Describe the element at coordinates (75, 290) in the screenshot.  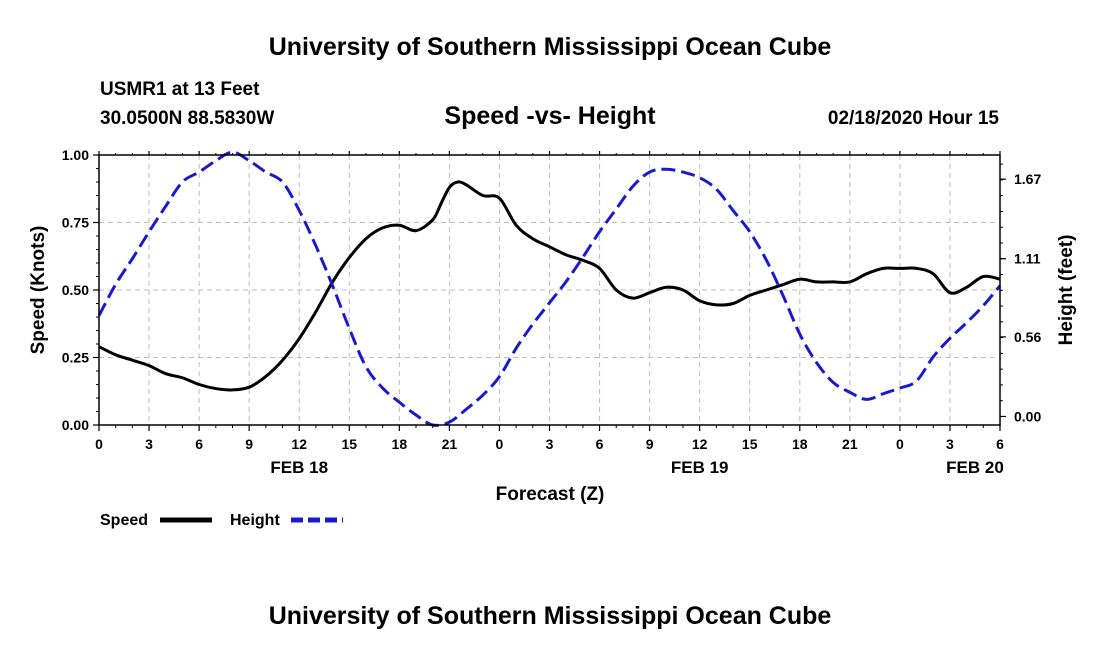
I see `y-tick-label: 0.50` at that location.